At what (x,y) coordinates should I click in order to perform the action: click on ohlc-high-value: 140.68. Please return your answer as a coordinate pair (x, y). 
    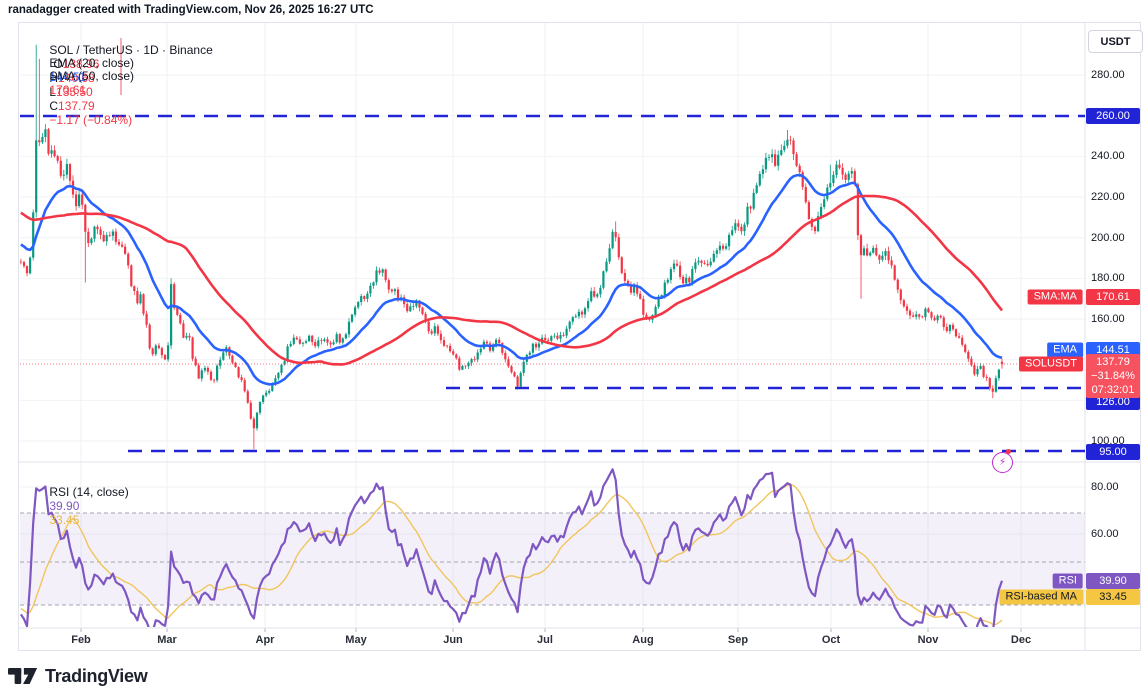
    Looking at the image, I should click on (76, 78).